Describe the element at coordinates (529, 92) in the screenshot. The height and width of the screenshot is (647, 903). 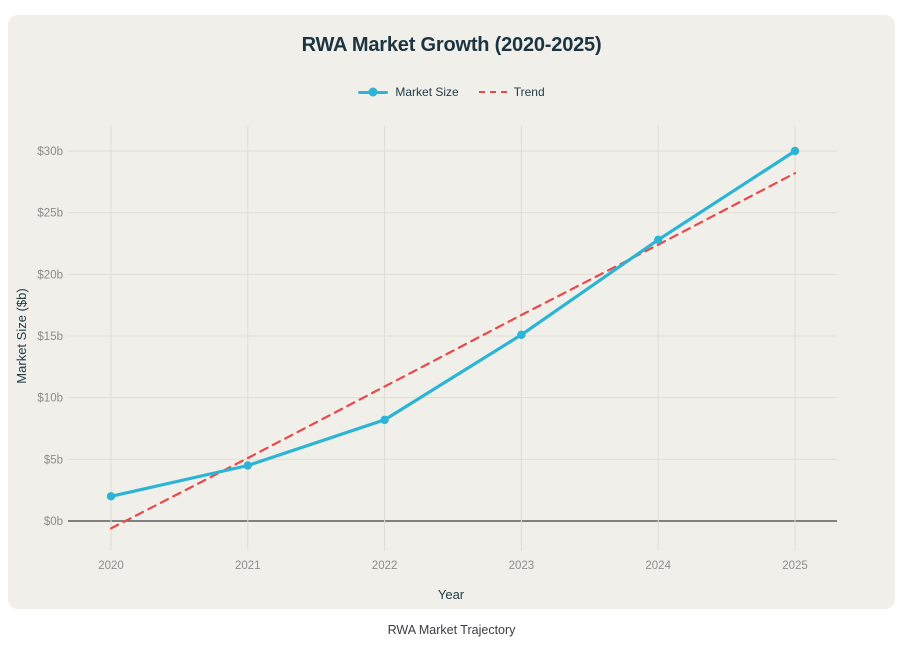
I see `legend-label-trend: Trend` at that location.